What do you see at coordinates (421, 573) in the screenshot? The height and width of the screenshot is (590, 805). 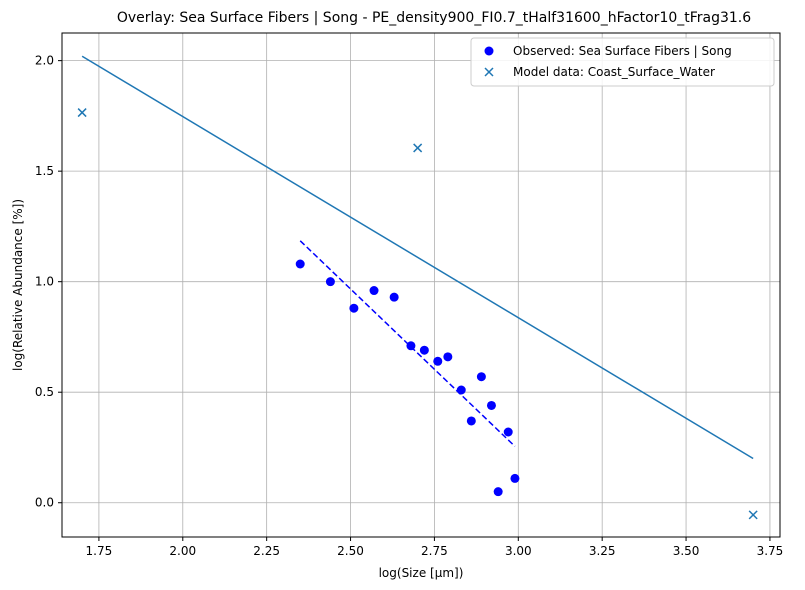 I see `x-axis-label: log(Size [μm])` at bounding box center [421, 573].